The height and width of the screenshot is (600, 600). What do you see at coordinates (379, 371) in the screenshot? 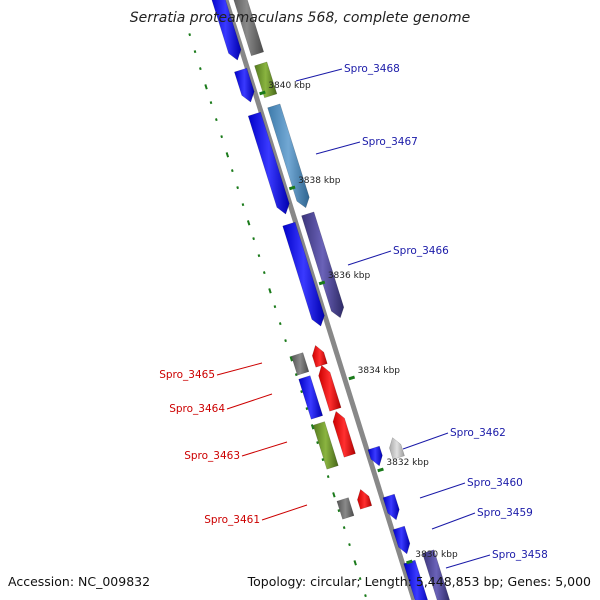
I see `tick-label: 3834 kbp` at bounding box center [379, 371].